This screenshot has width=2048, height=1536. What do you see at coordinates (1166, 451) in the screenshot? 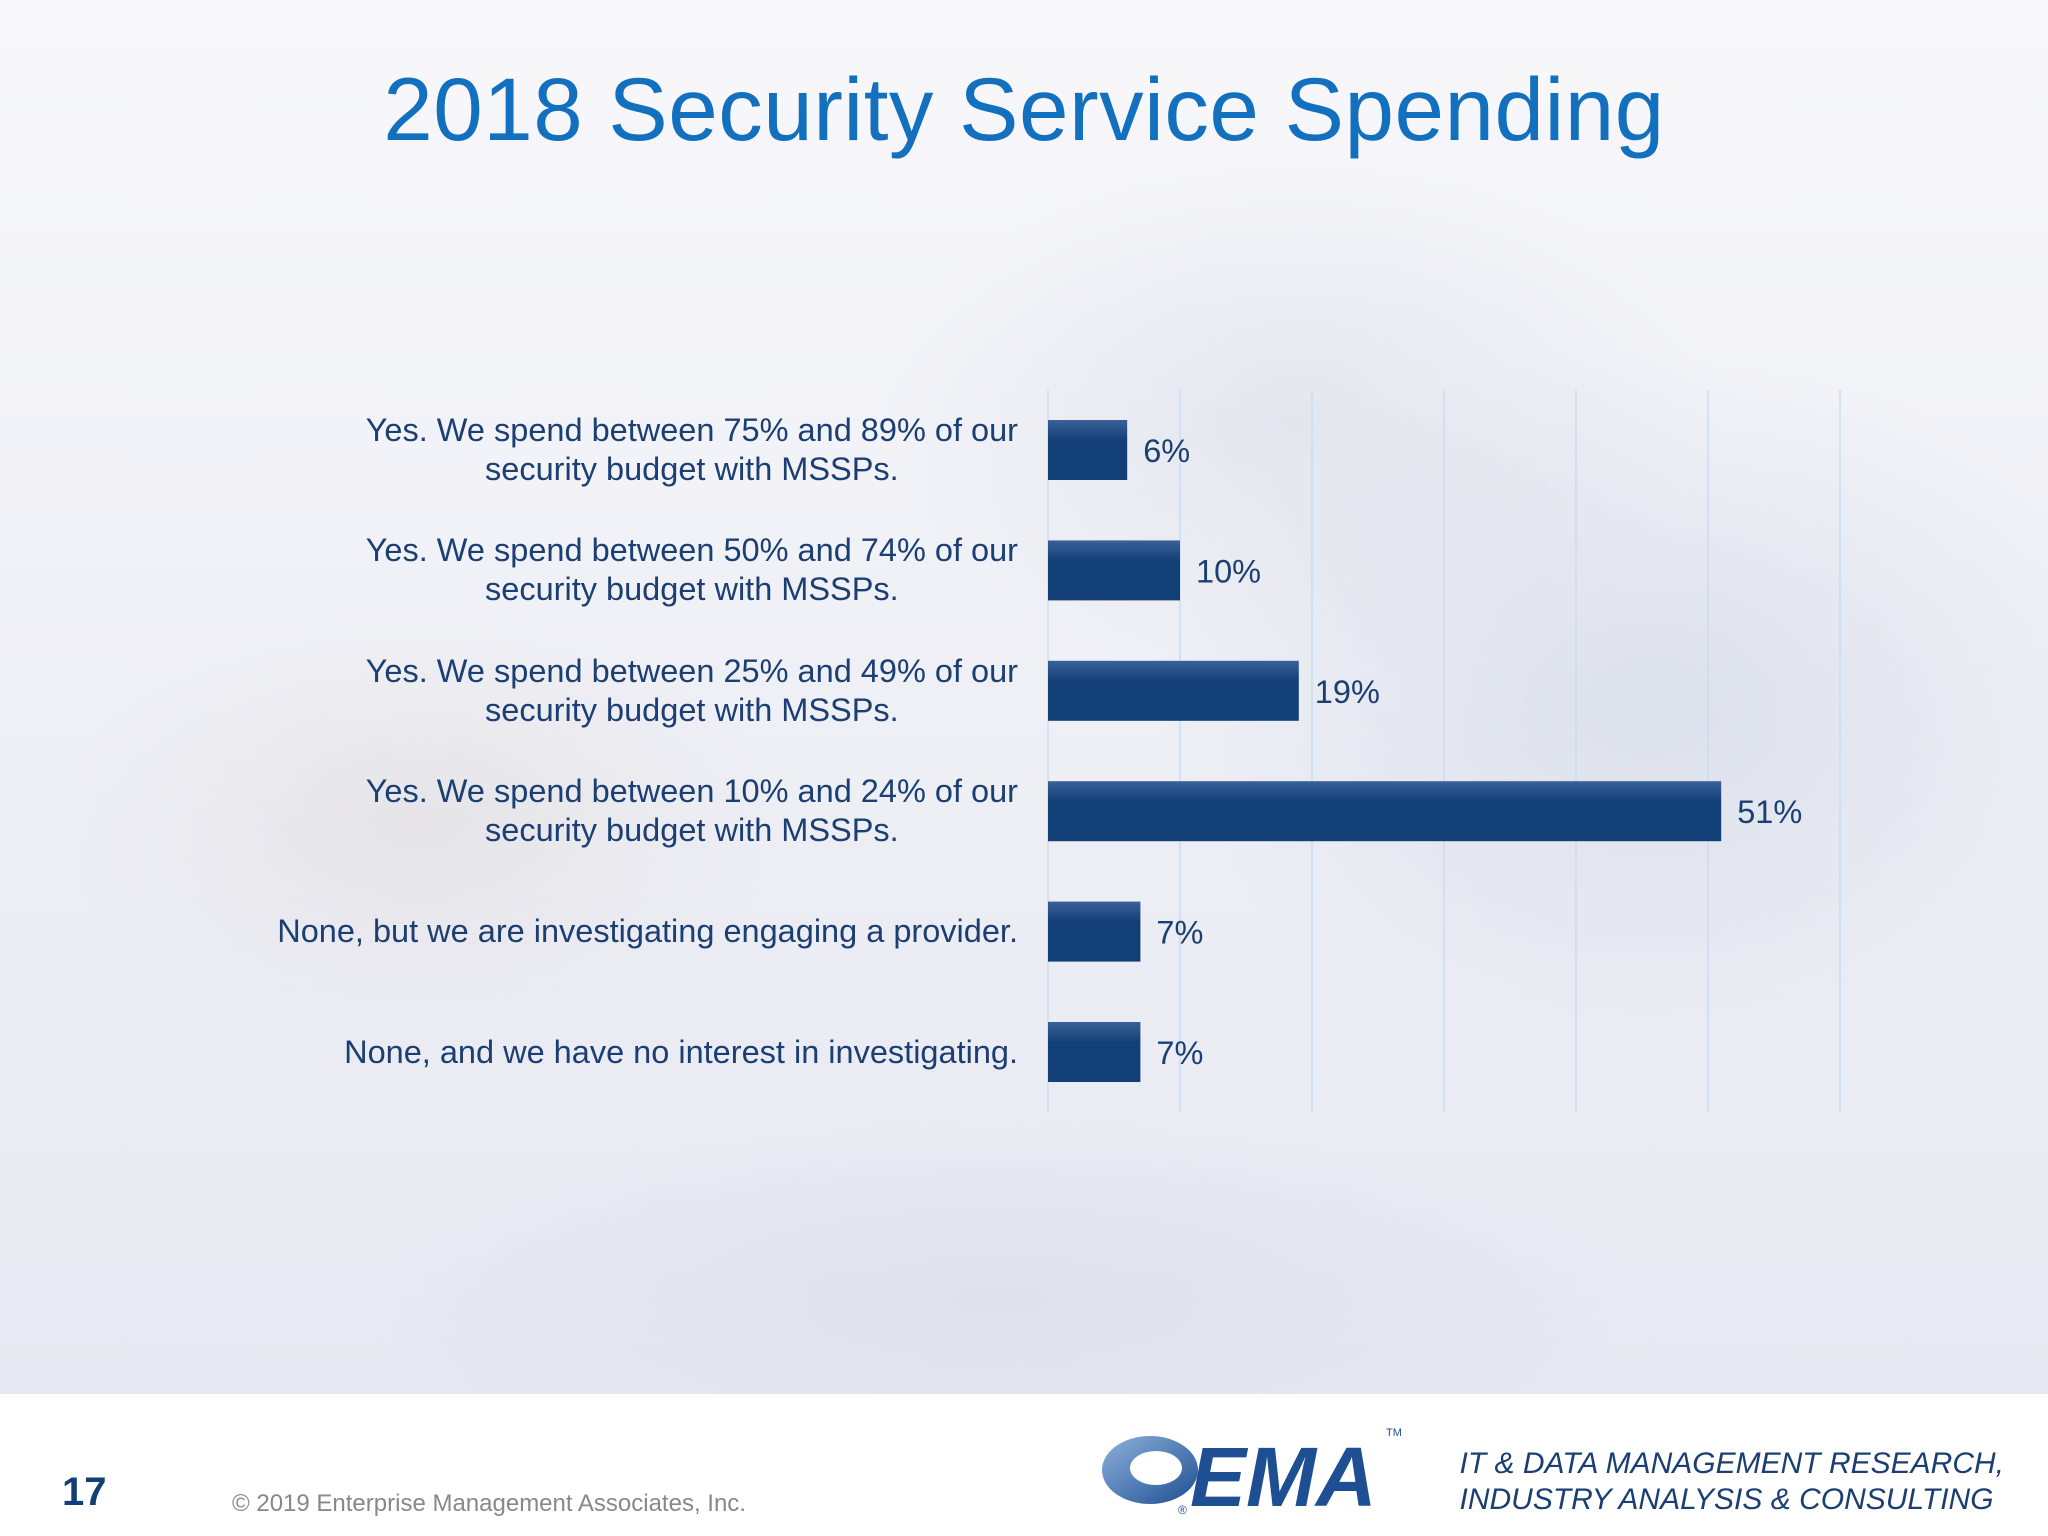
I see `data-label: 6%` at bounding box center [1166, 451].